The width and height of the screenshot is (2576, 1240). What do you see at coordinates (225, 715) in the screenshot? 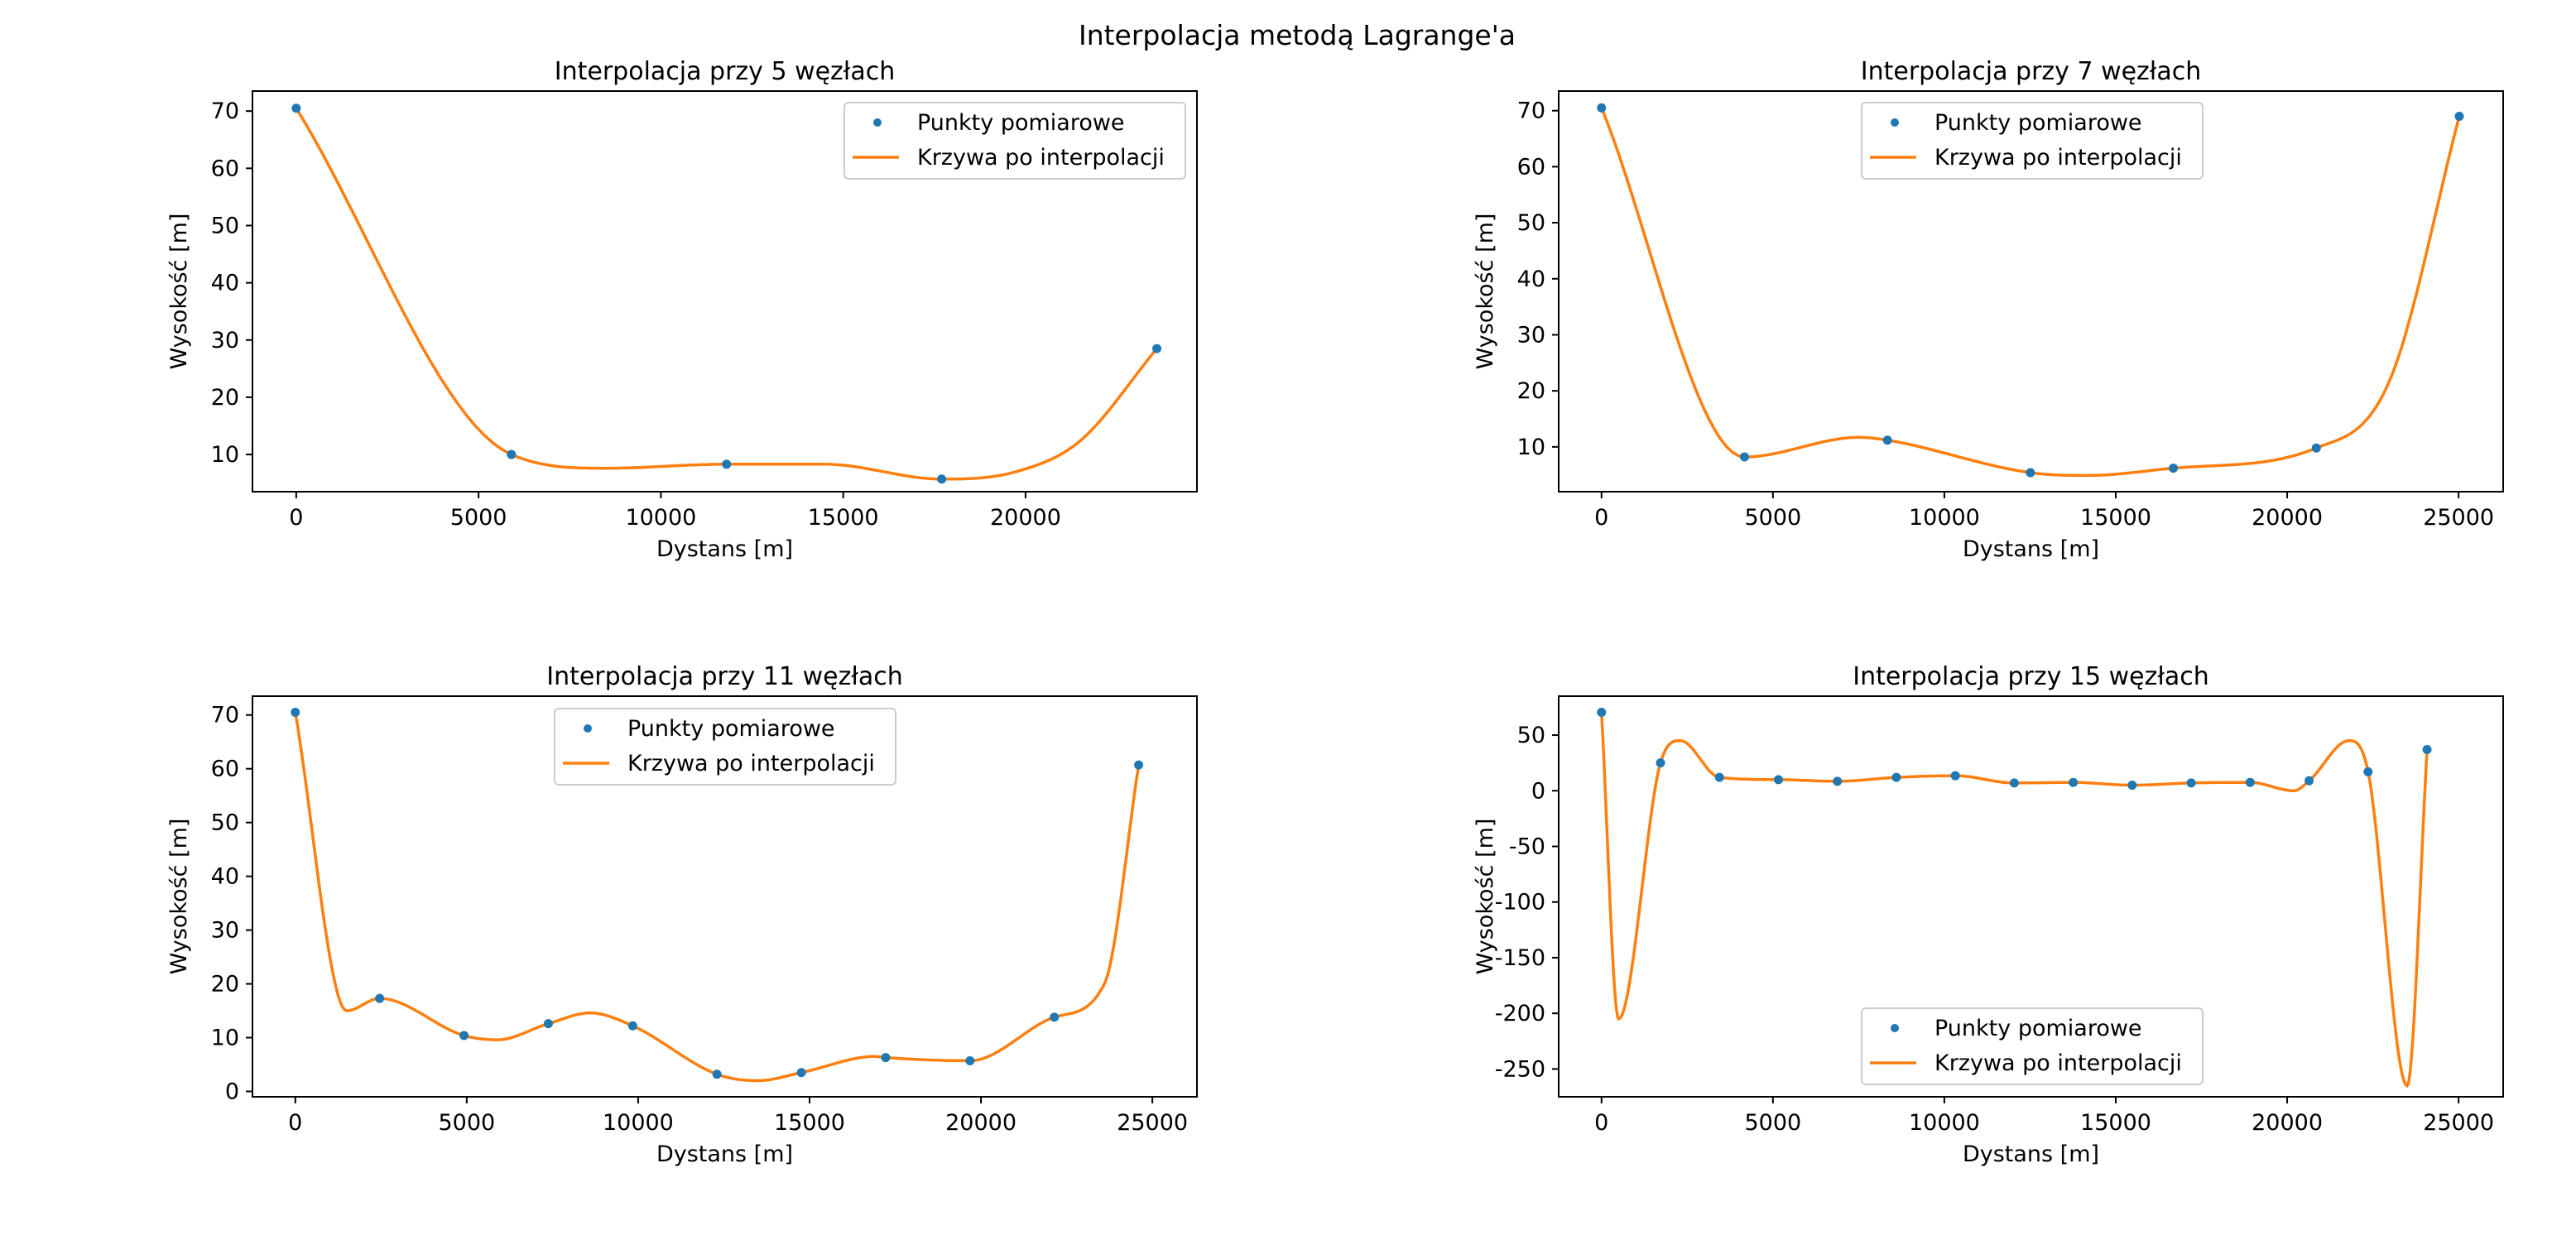
I see `y-tick-label: 70` at bounding box center [225, 715].